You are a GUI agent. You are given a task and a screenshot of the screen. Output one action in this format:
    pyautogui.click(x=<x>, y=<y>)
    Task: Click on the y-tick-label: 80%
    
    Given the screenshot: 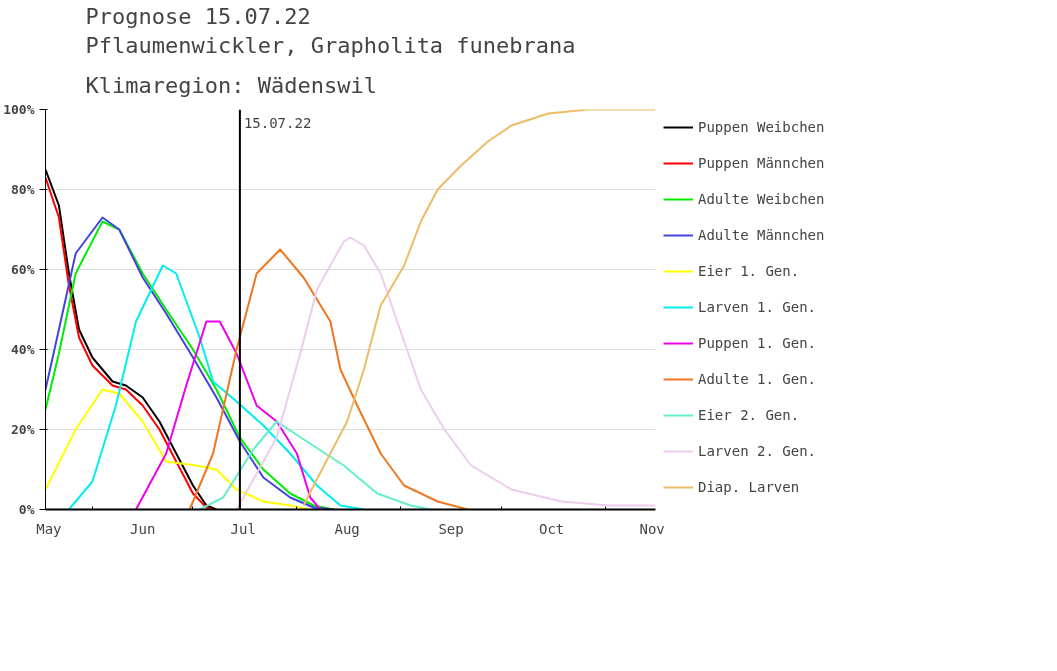 What is the action you would take?
    pyautogui.click(x=23, y=189)
    